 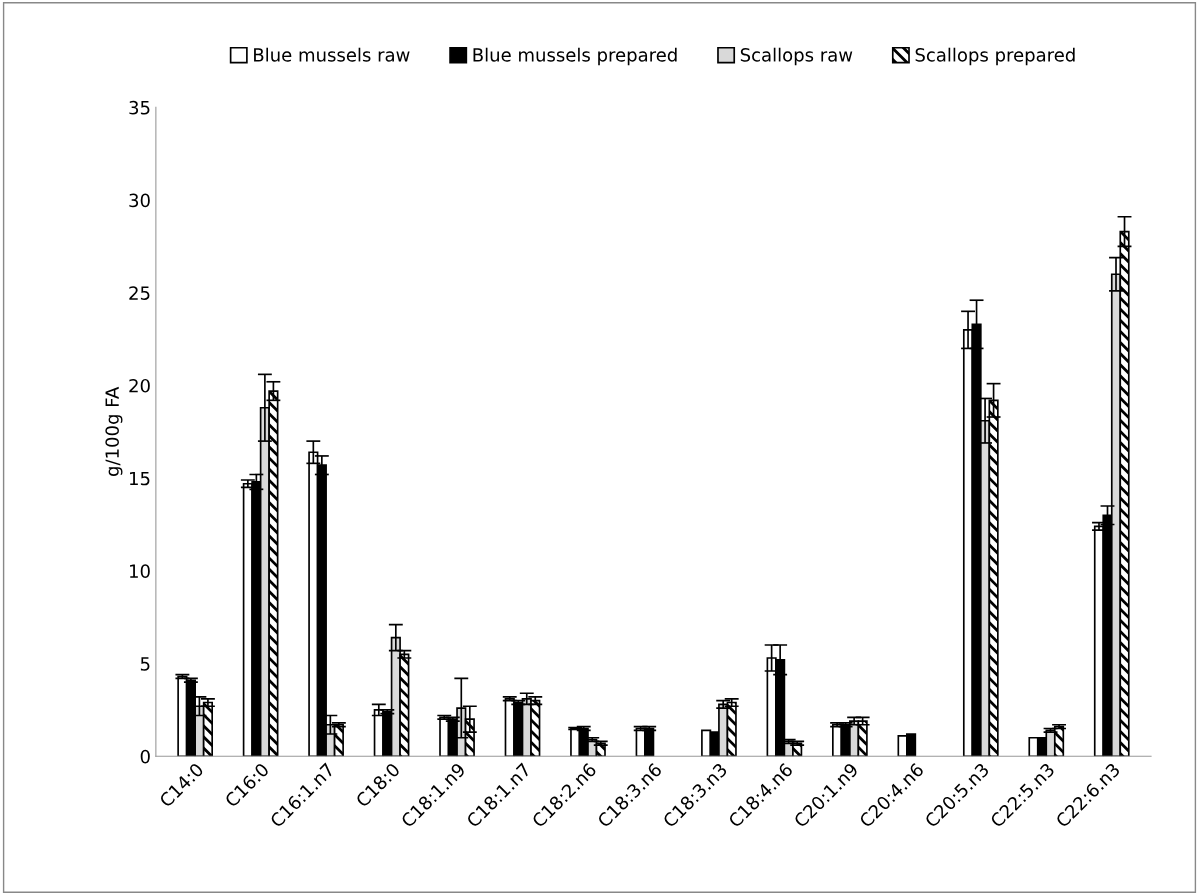 I want to click on y-tick-label: 25, so click(x=139, y=293).